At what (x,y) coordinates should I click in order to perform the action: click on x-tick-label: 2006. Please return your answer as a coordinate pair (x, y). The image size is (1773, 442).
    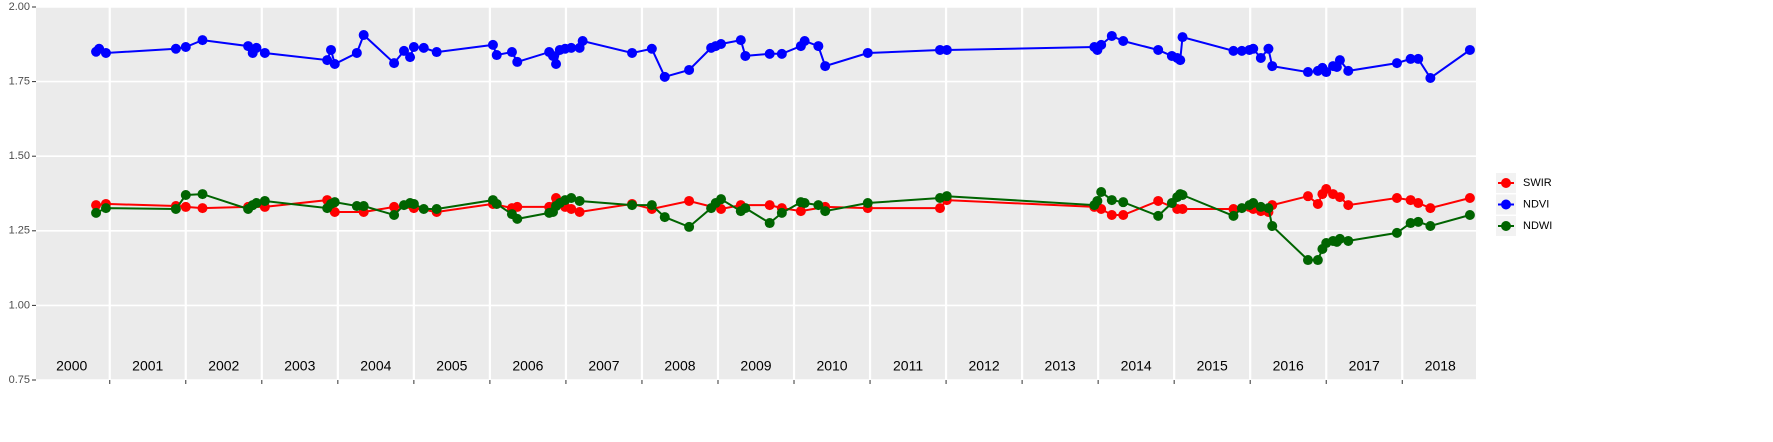
    Looking at the image, I should click on (527, 366).